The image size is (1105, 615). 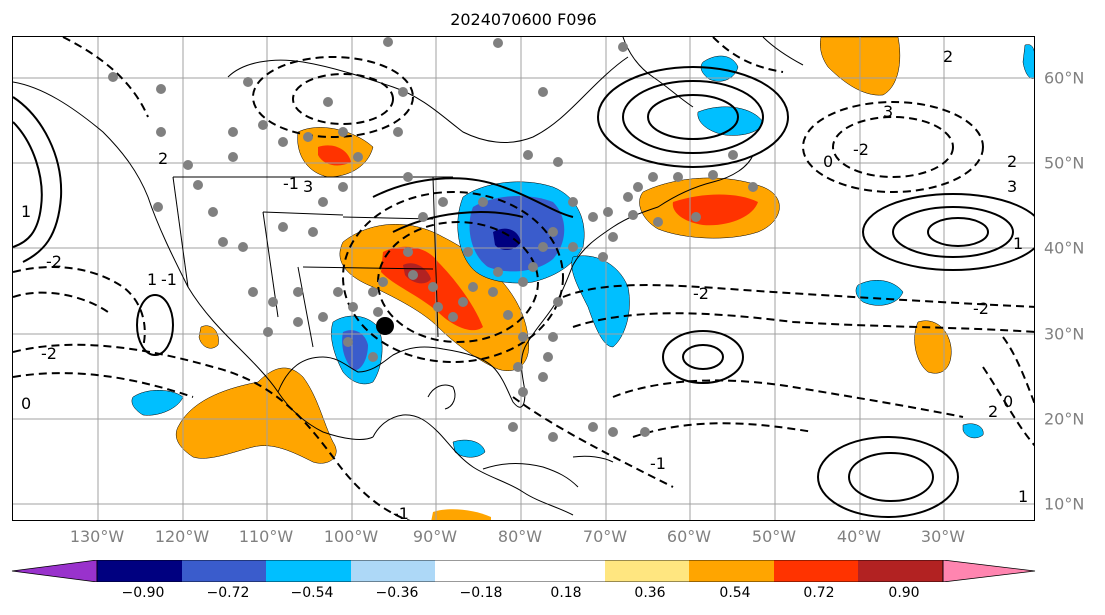 What do you see at coordinates (730, 121) in the screenshot?
I see `shade-blue-labrador` at bounding box center [730, 121].